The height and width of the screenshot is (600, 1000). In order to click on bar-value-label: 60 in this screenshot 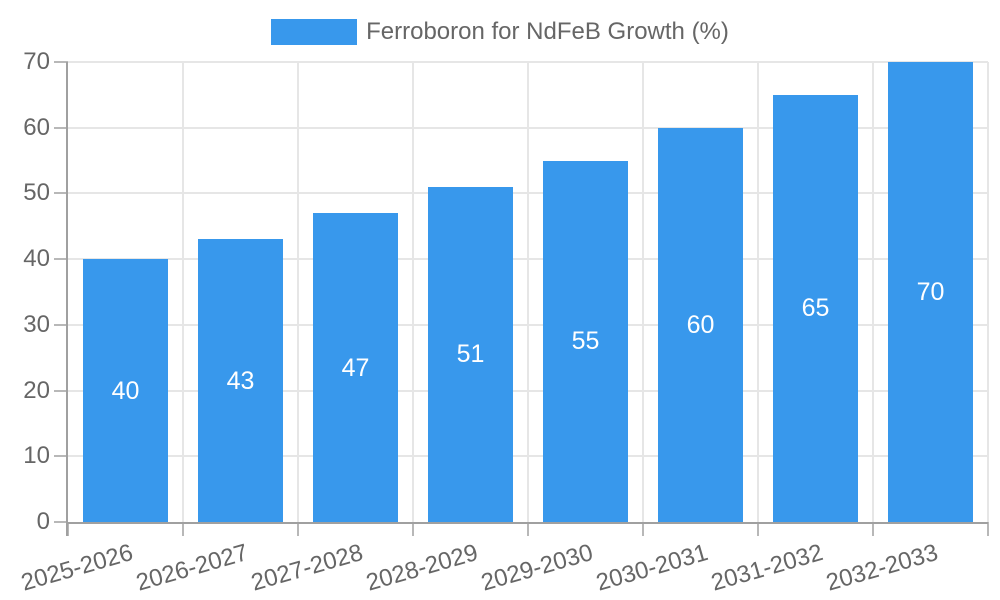, I will do `click(700, 324)`.